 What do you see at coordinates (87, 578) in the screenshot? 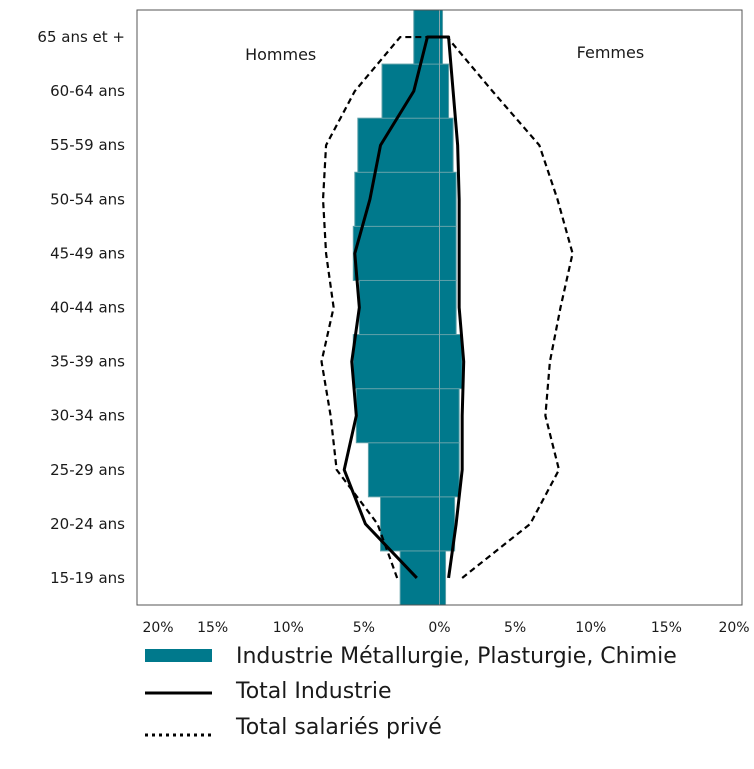
I see `y-tick-label: 15-19 ans` at bounding box center [87, 578].